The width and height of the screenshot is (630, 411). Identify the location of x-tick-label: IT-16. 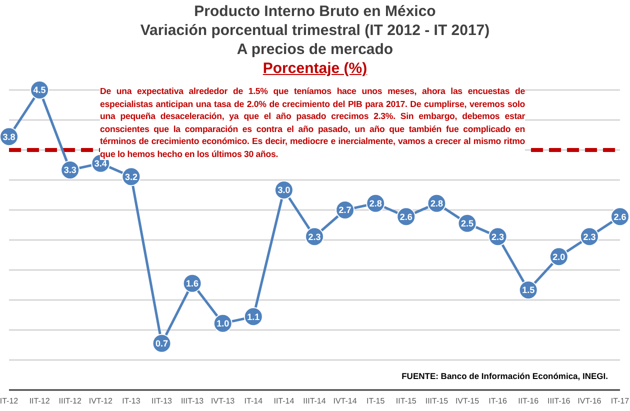
(498, 401).